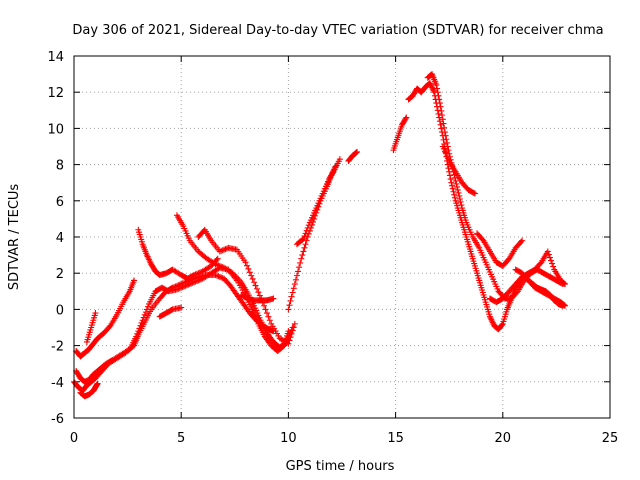  Describe the element at coordinates (170, 312) in the screenshot. I see `series-track-g` at that location.